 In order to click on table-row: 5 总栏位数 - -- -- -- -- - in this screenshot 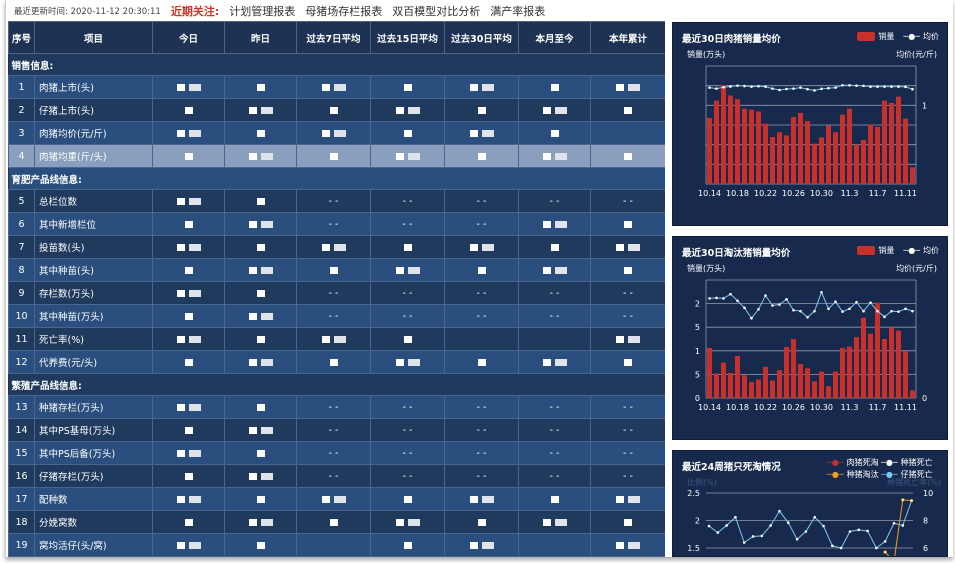, I will do `click(336, 201)`.